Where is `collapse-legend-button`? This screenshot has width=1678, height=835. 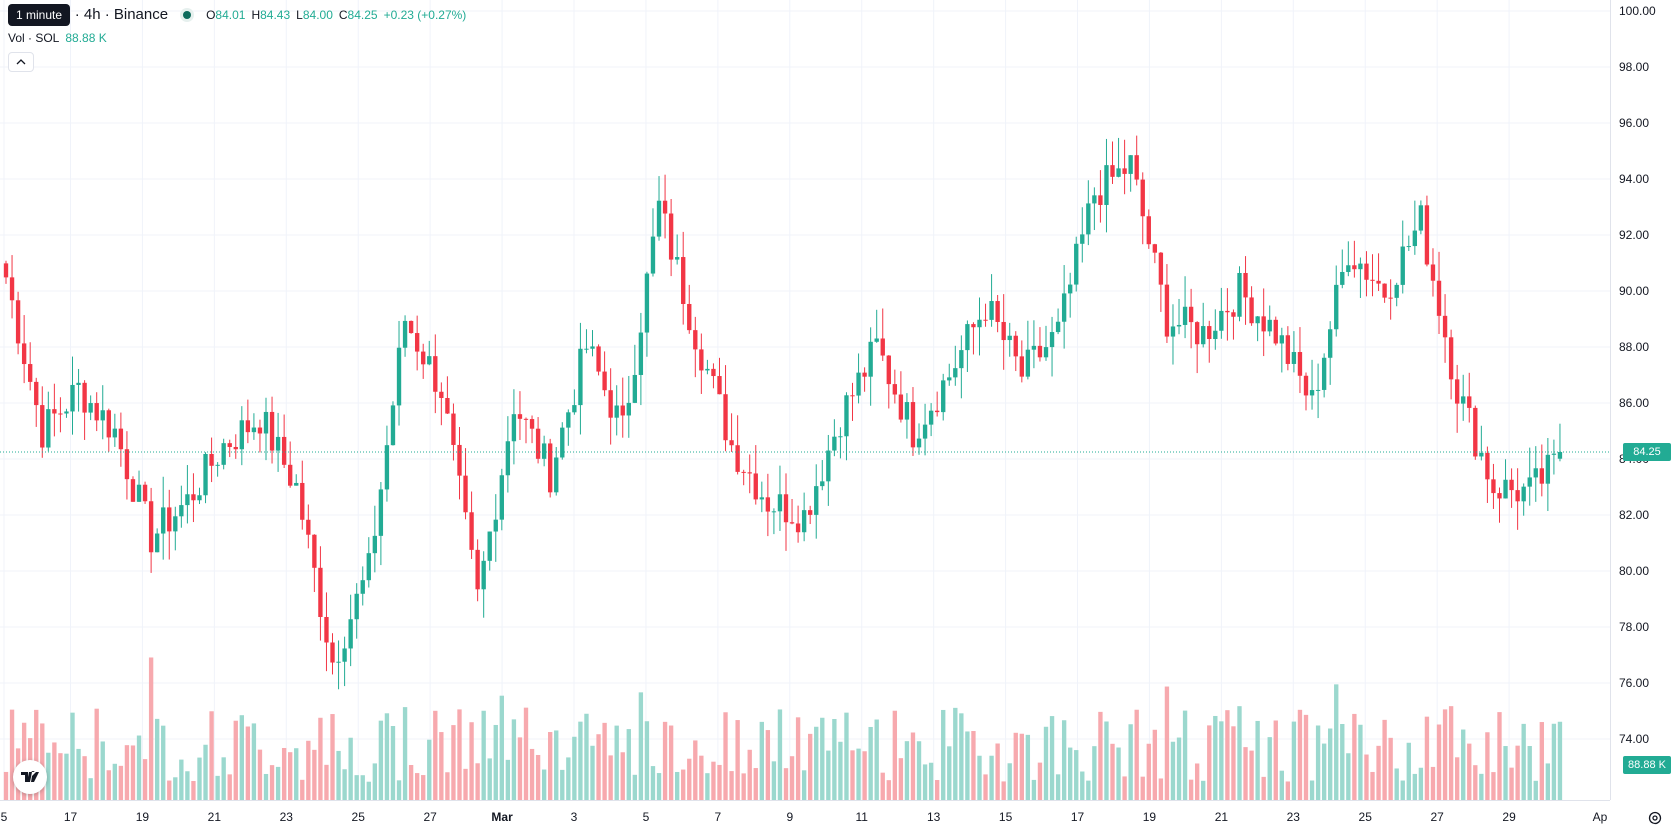 collapse-legend-button is located at coordinates (21, 62).